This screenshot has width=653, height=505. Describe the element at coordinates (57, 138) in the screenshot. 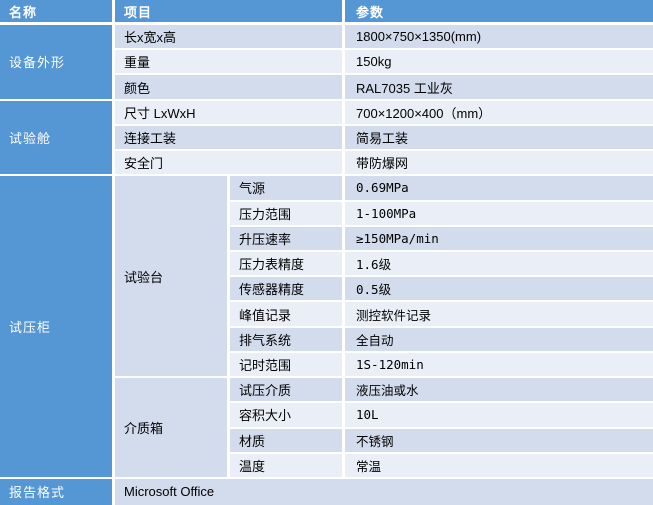

I see `section-name-test-chamber: 试验舱` at that location.